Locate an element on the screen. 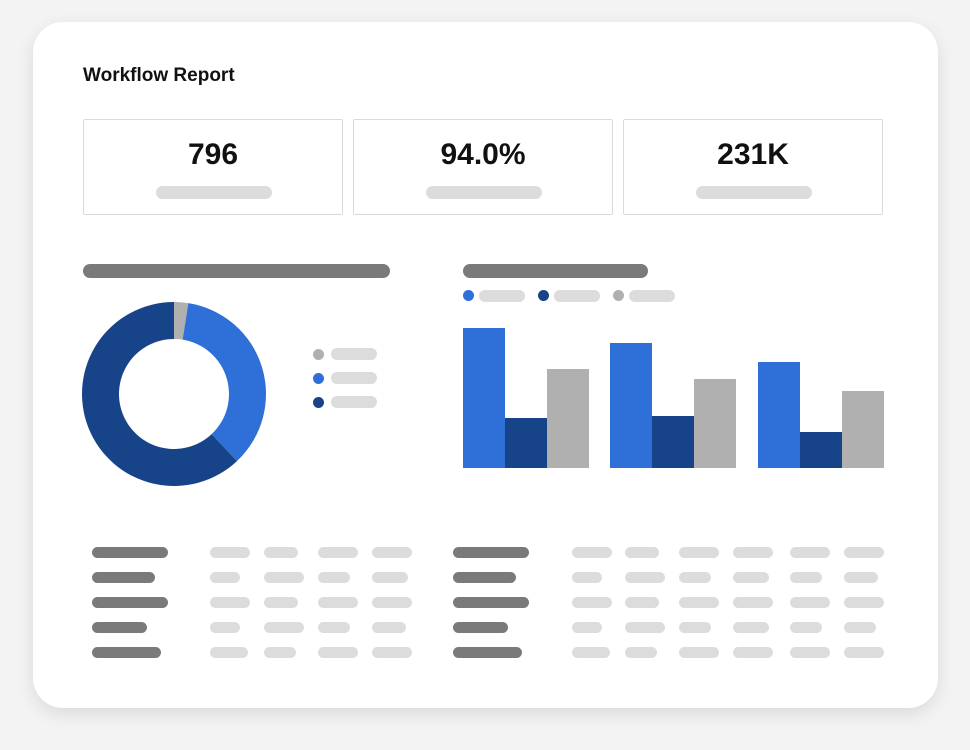 This screenshot has height=750, width=970. report-title: Workflow Report is located at coordinates (159, 75).